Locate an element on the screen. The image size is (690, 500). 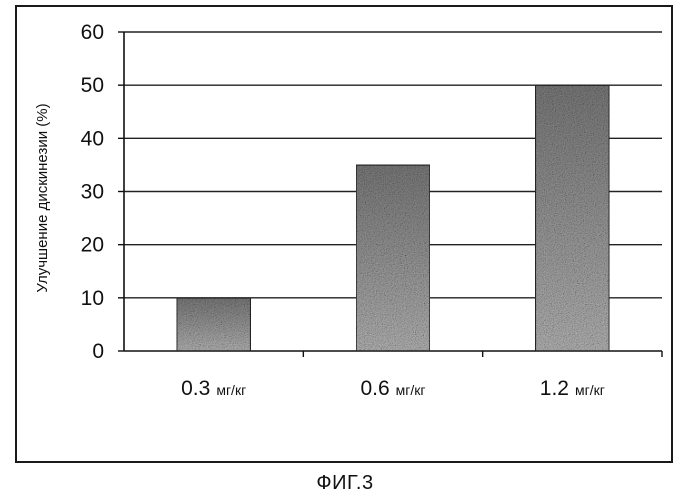
figure-caption: ФИГ.3 is located at coordinates (345, 483).